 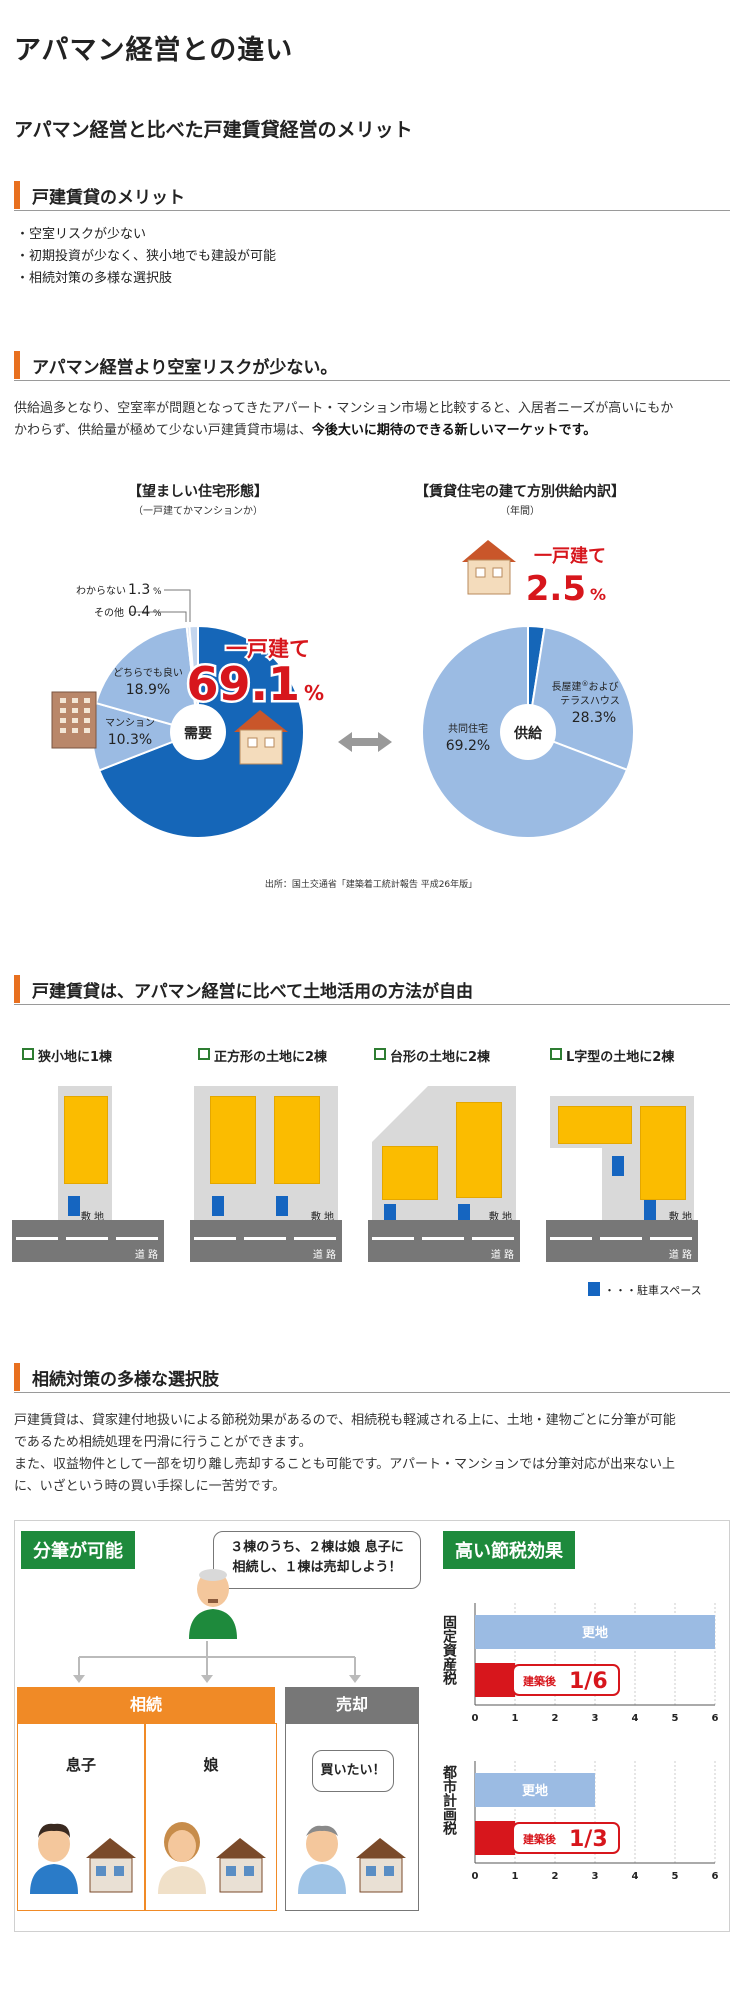 What do you see at coordinates (372, 1377) in the screenshot?
I see `inherit-section-header: 相続対策の多様な選択肢` at bounding box center [372, 1377].